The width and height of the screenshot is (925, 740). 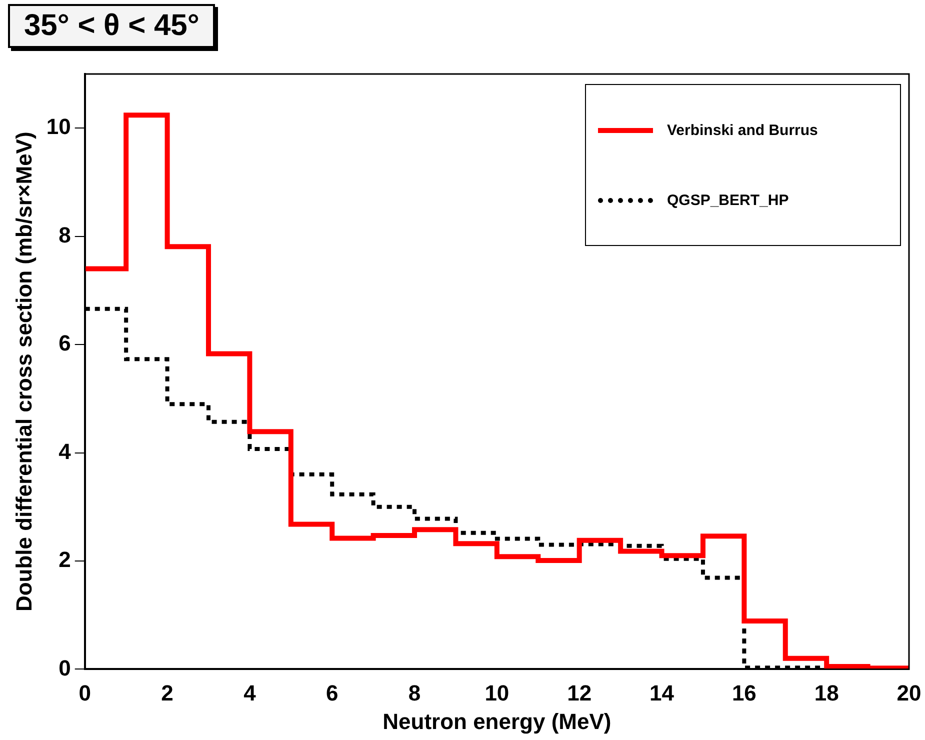 I want to click on x-tick-label: 8, so click(x=414, y=693).